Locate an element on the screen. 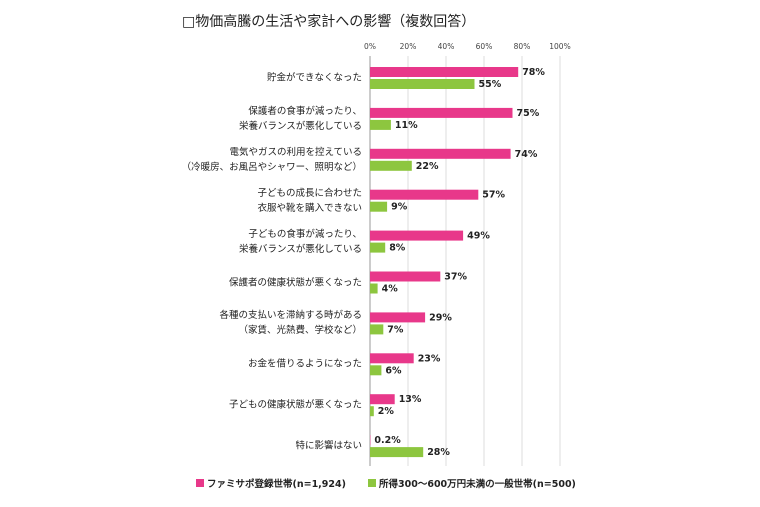 The image size is (760, 507). value-label: 75% is located at coordinates (528, 113).